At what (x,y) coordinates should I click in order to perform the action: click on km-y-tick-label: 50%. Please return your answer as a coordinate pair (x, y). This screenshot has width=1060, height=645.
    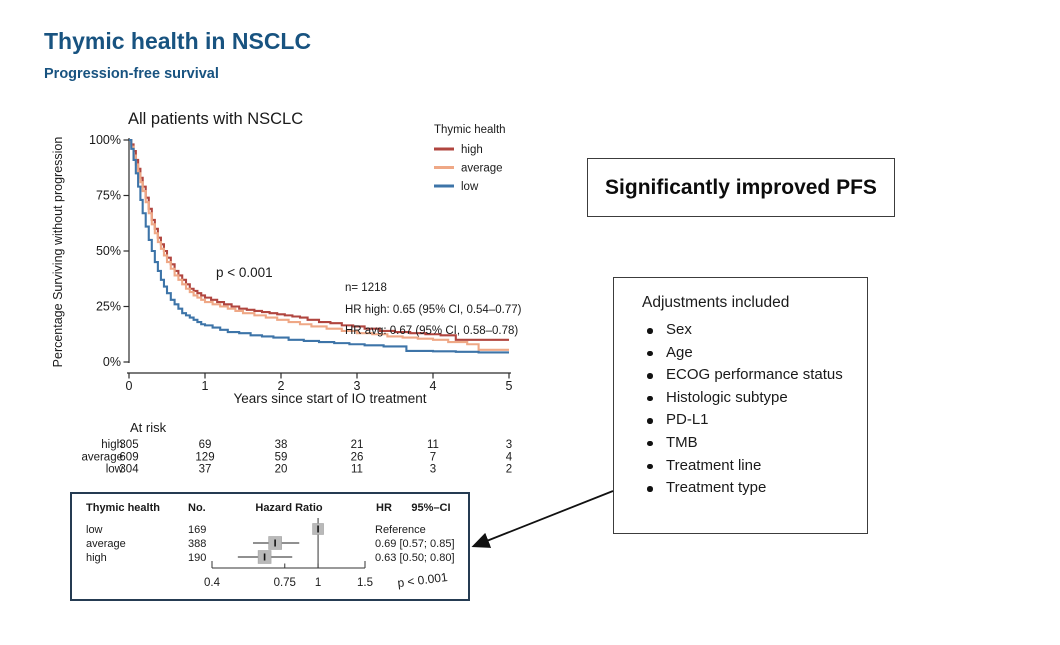
    Looking at the image, I should click on (108, 251).